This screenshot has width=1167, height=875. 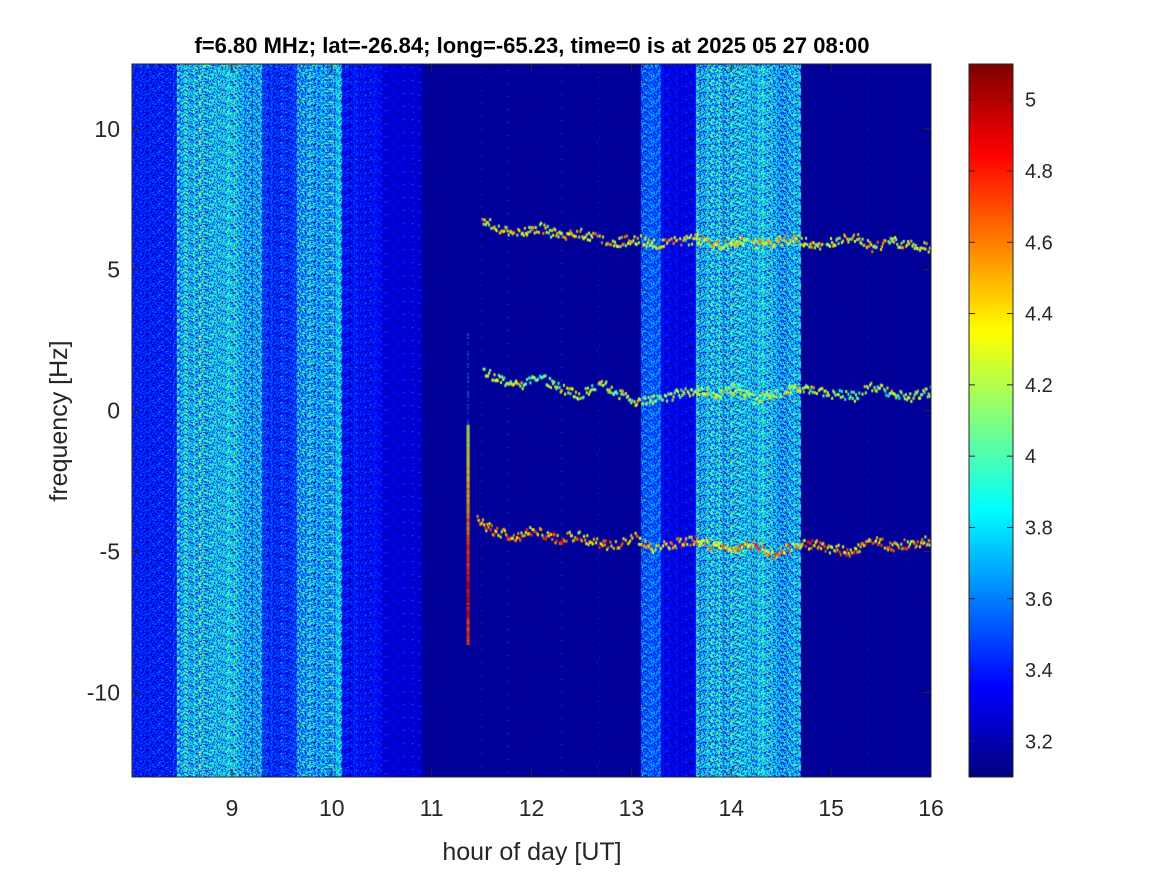 What do you see at coordinates (1030, 457) in the screenshot?
I see `colorbar-tick-label: 4` at bounding box center [1030, 457].